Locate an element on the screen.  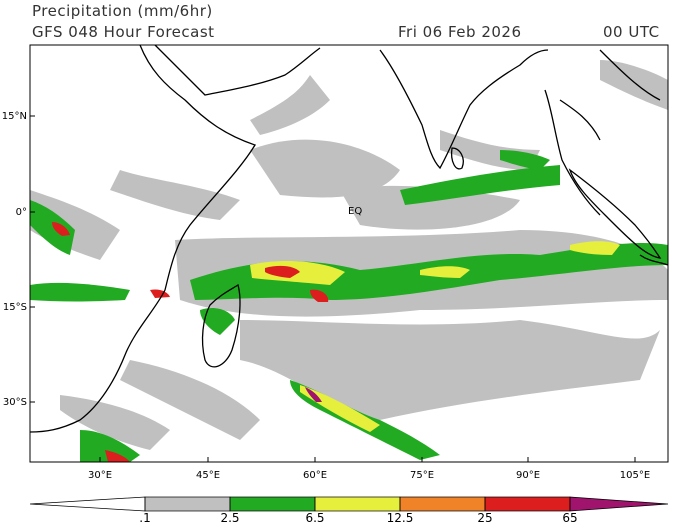
lon-label: 75°E is located at coordinates (422, 475).